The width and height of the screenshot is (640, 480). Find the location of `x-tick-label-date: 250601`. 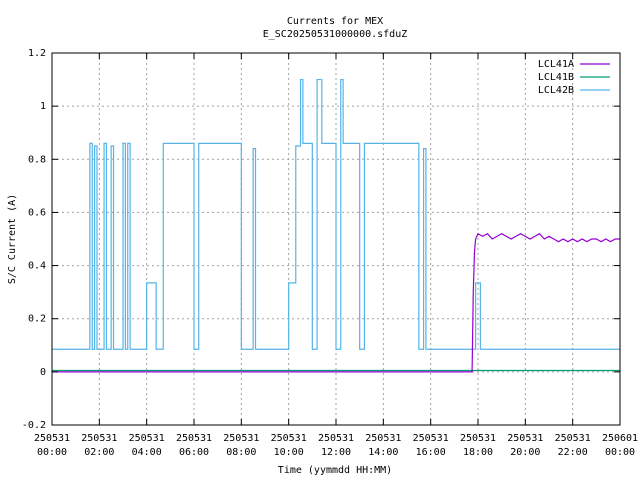

x-tick-label-date: 250601 is located at coordinates (620, 438).